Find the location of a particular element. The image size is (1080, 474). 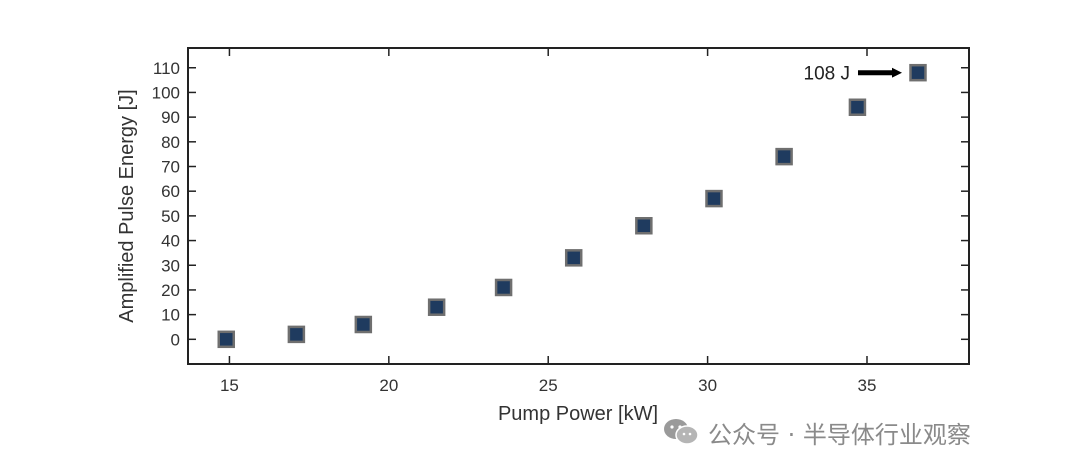

x-tick-label: 15 is located at coordinates (229, 385).